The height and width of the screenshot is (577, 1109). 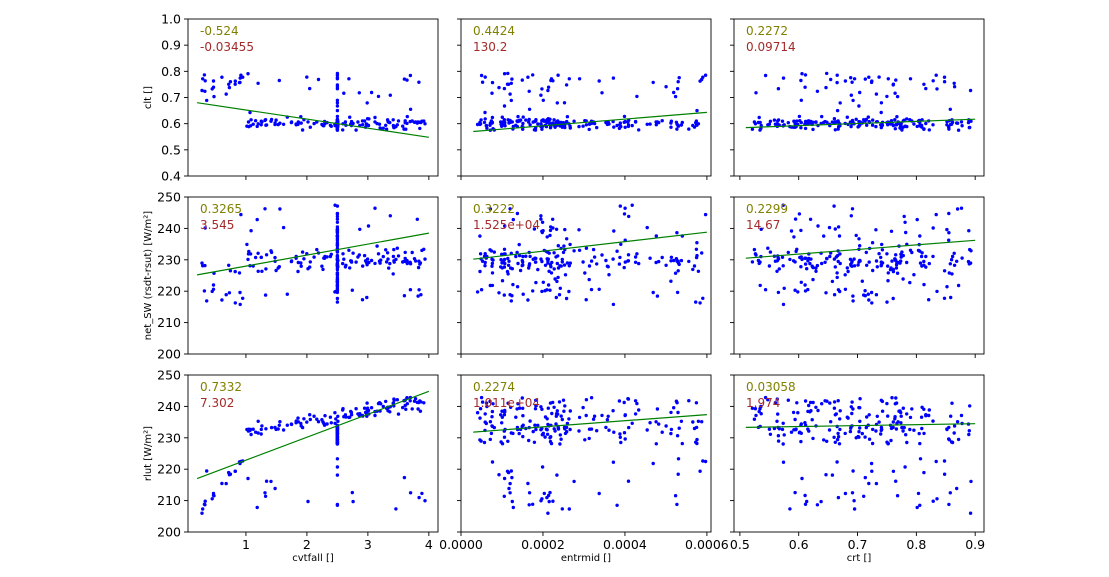 What do you see at coordinates (221, 387) in the screenshot?
I see `correlation-label: 0.7332` at bounding box center [221, 387].